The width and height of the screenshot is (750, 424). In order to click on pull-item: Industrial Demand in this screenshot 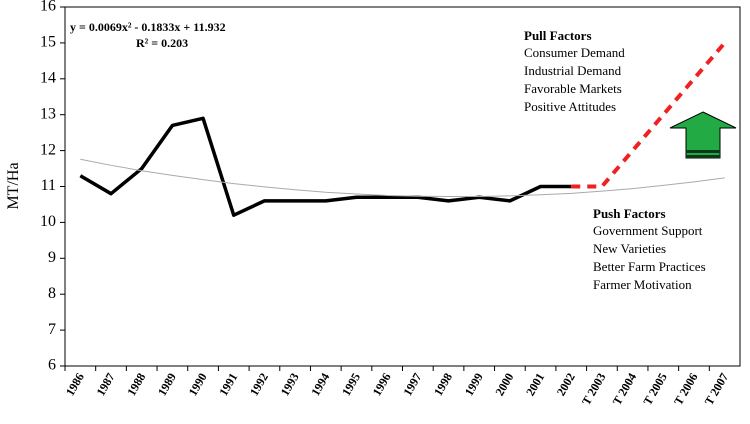, I will do `click(573, 70)`.